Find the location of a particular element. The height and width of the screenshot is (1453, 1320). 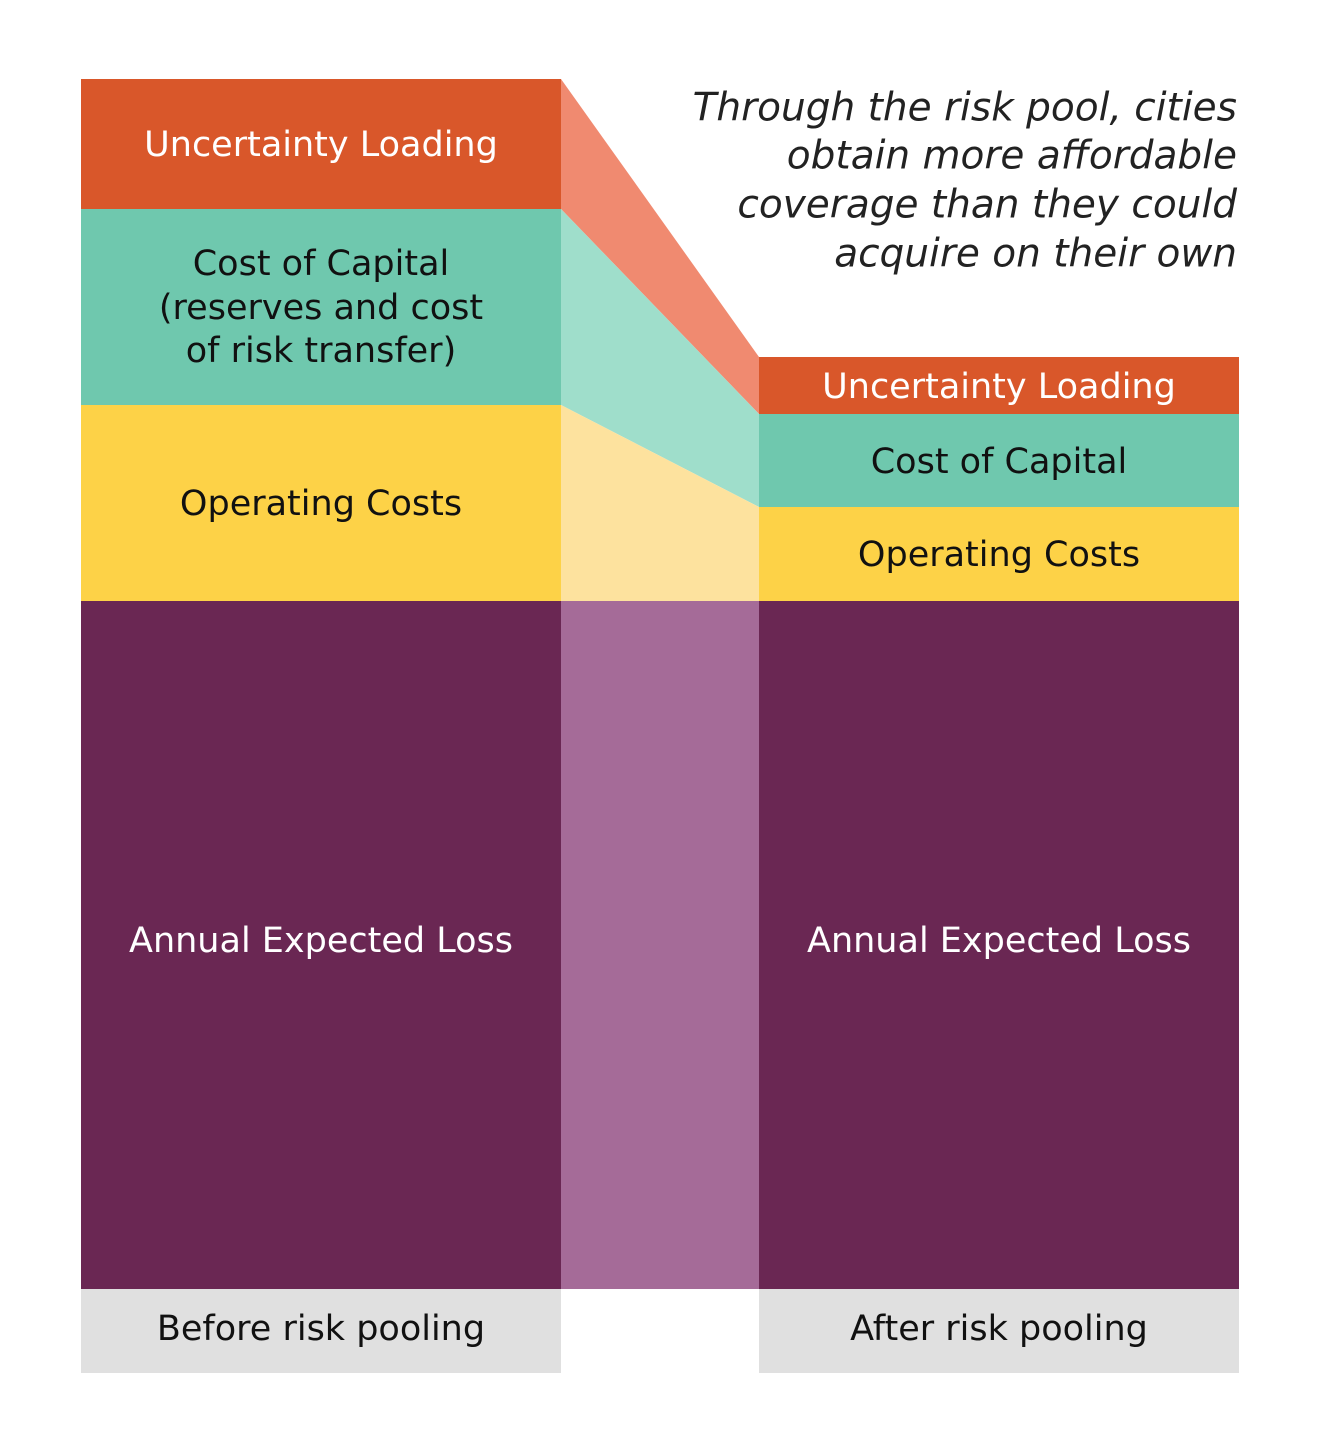

connector-operating is located at coordinates (660, 503).